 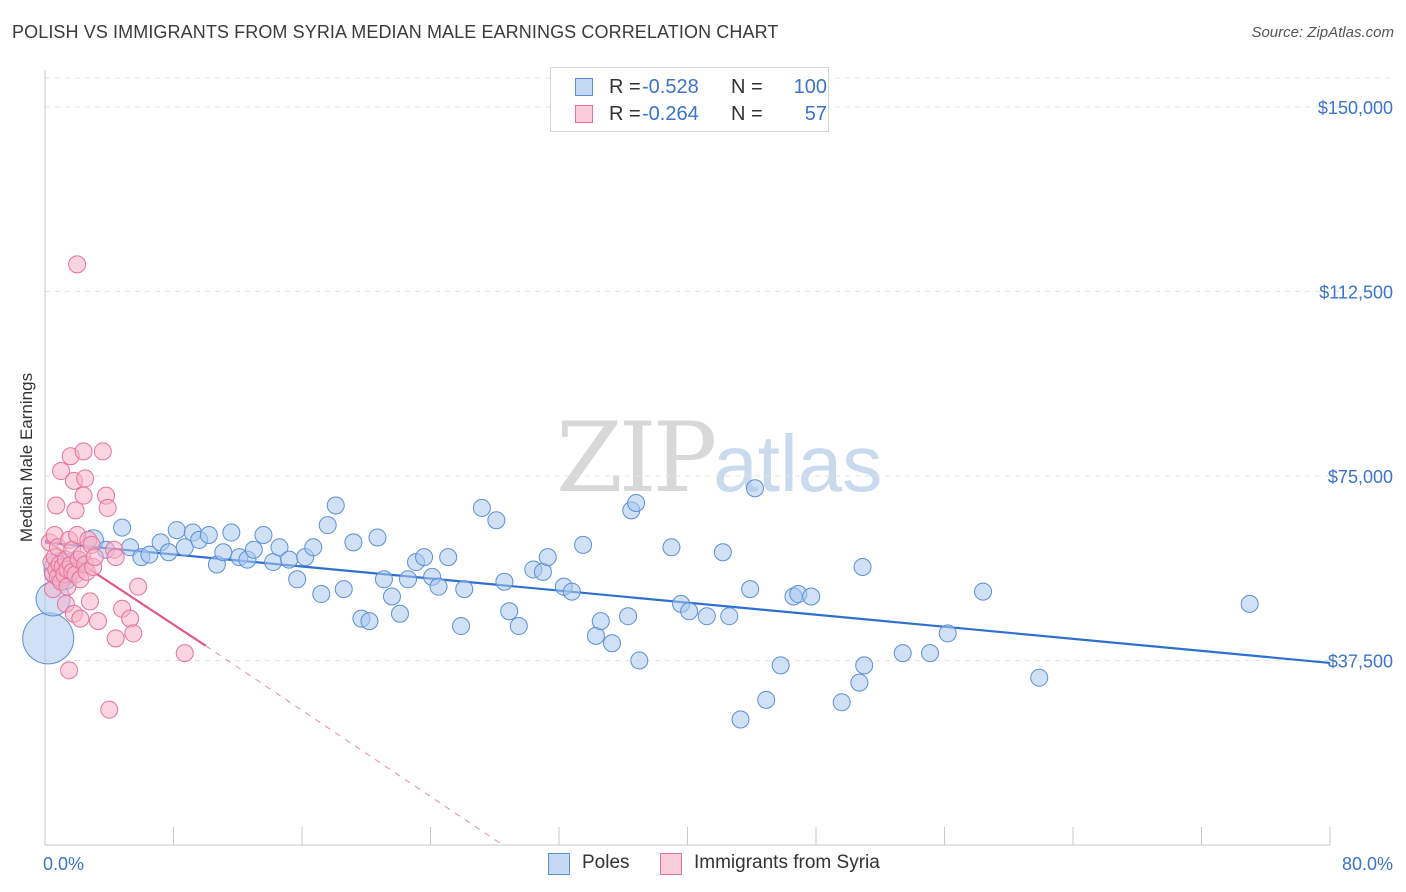 What do you see at coordinates (1355, 108) in the screenshot?
I see `y-tick-label: $150,000` at bounding box center [1355, 108].